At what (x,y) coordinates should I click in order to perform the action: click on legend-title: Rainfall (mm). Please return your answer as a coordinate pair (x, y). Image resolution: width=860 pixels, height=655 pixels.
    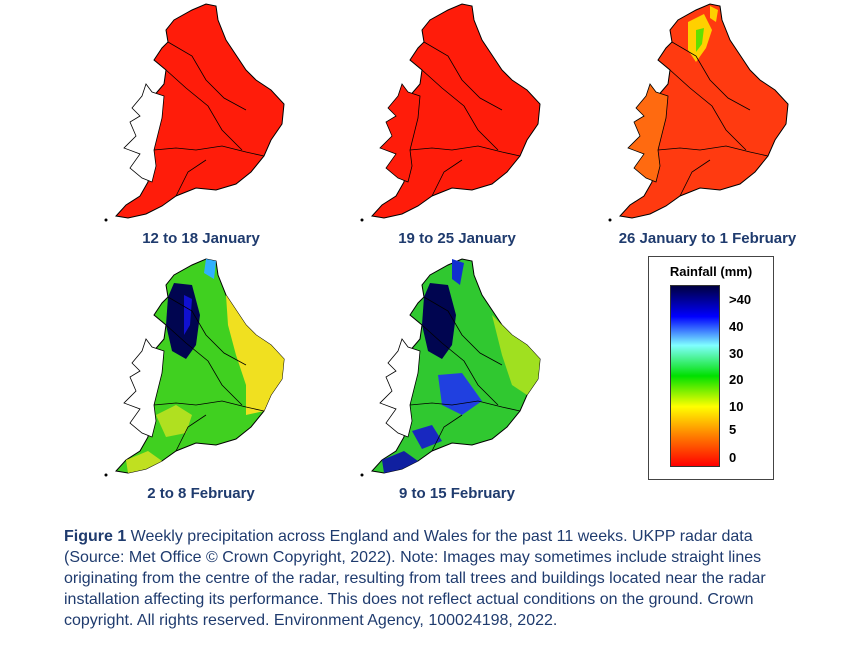
    Looking at the image, I should click on (711, 271).